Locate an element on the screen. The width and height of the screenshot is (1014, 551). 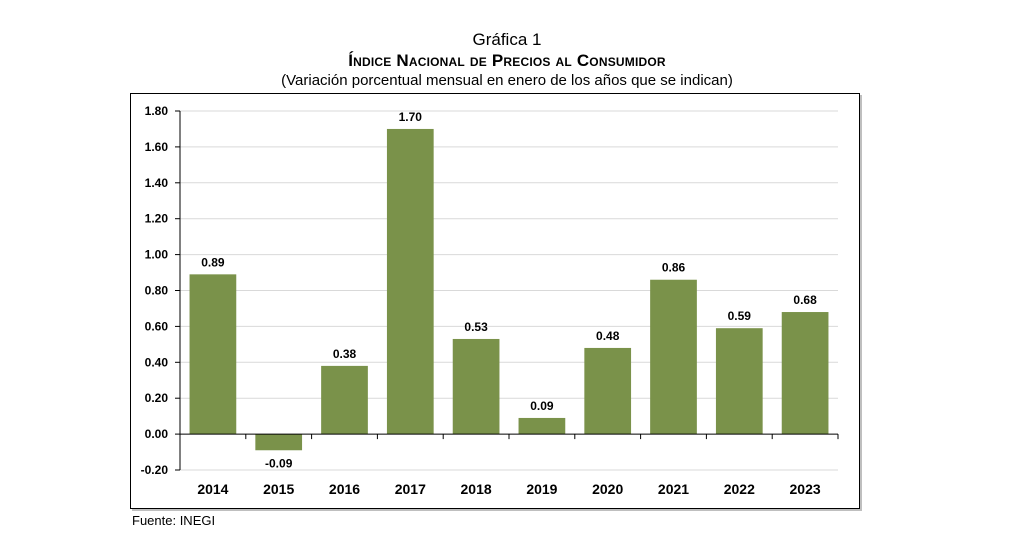
x-tick-label-2016: 2016 is located at coordinates (344, 489).